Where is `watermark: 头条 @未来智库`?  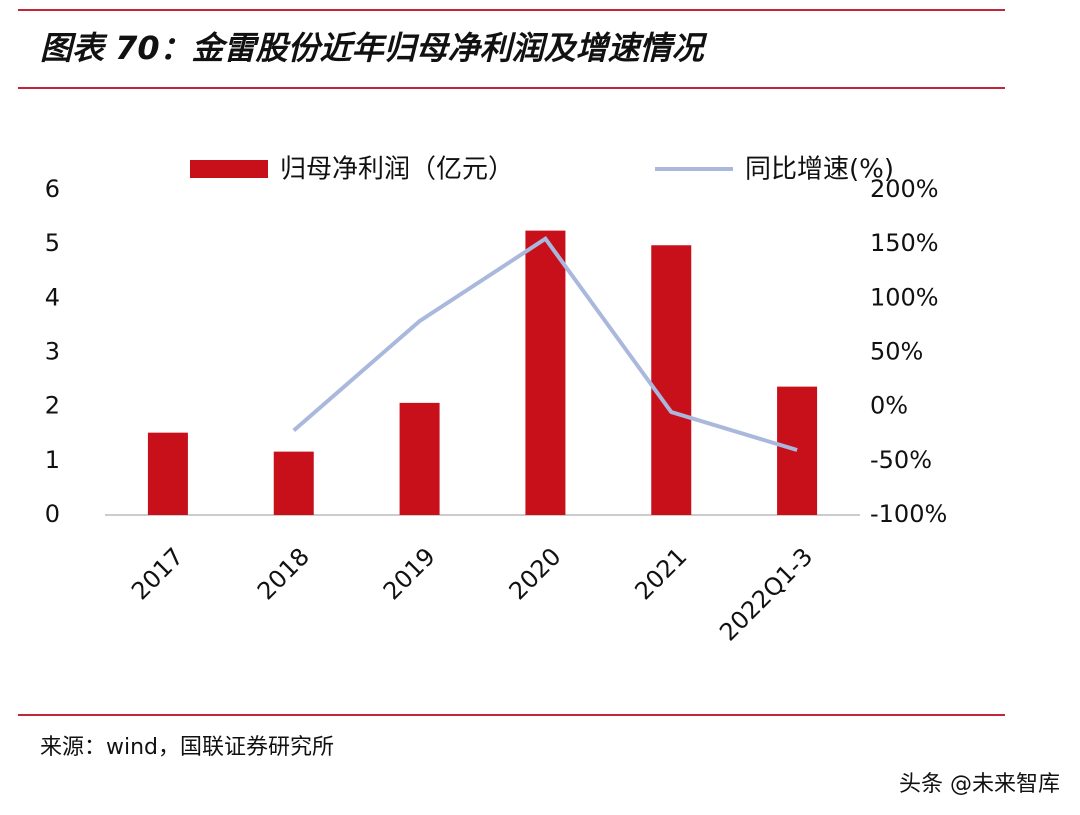
watermark: 头条 @未来智库 is located at coordinates (979, 784).